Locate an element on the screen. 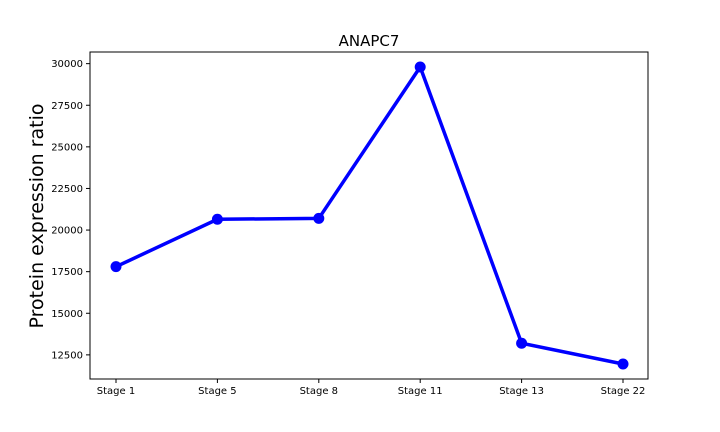  y-tick-label: 12500 is located at coordinates (67, 355).